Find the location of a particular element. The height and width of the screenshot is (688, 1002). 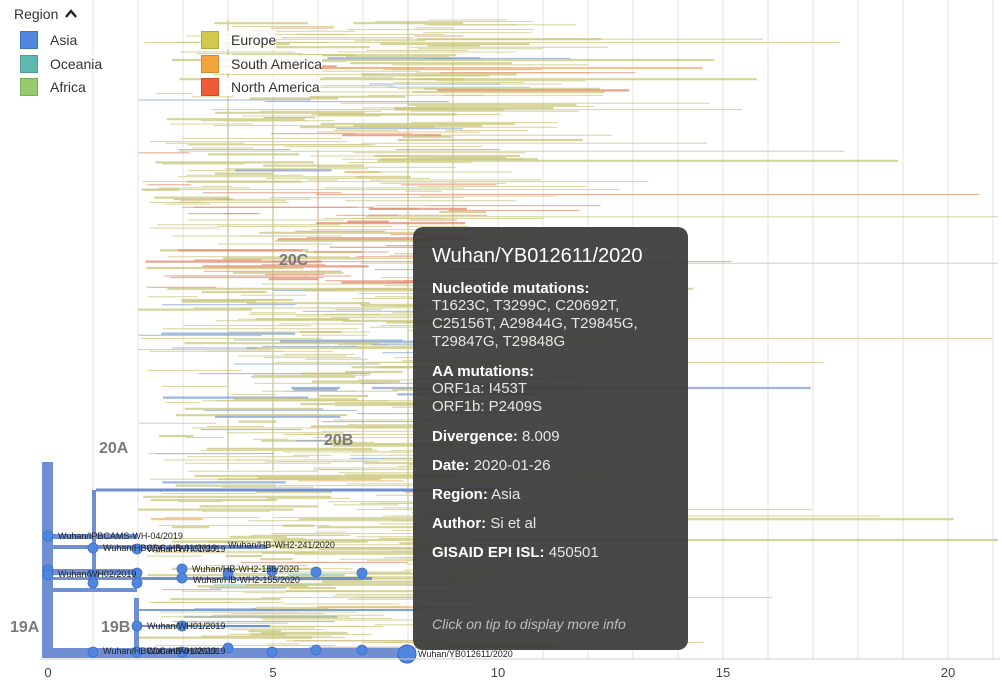

clade-label-19b: 19B is located at coordinates (116, 627).